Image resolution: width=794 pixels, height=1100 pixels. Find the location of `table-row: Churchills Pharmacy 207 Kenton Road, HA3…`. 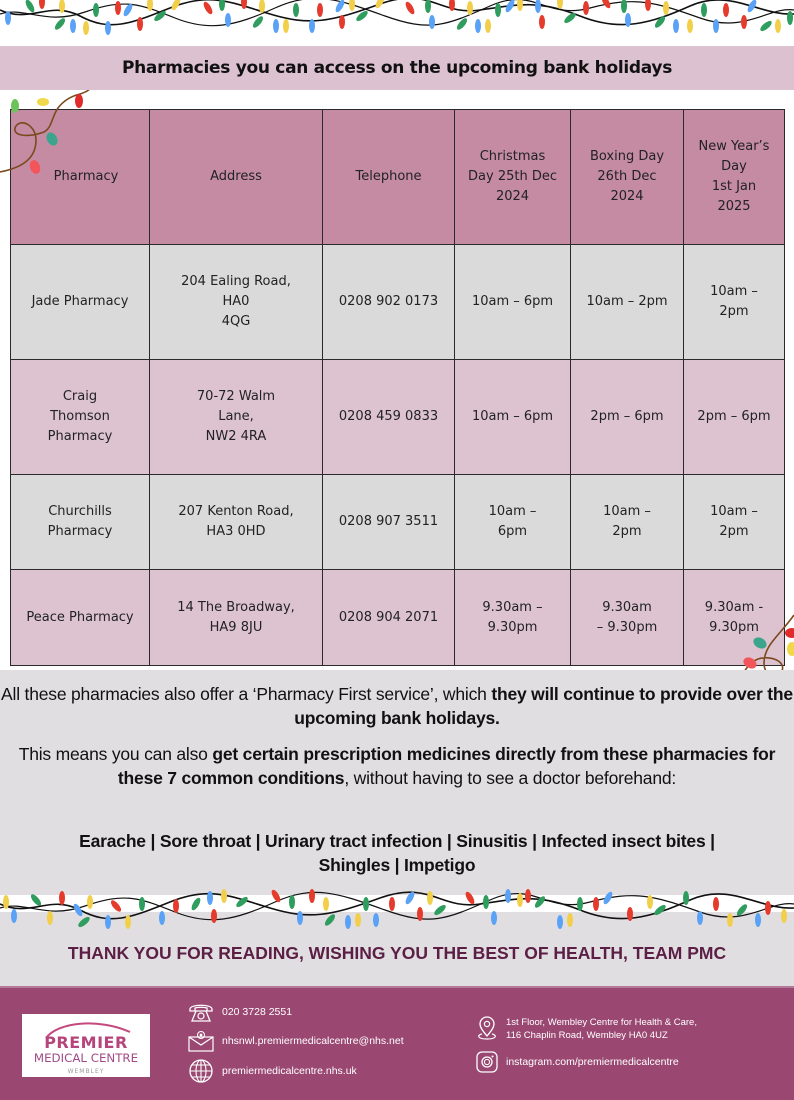

table-row: Churchills Pharmacy 207 Kenton Road, HA3… is located at coordinates (397, 522).